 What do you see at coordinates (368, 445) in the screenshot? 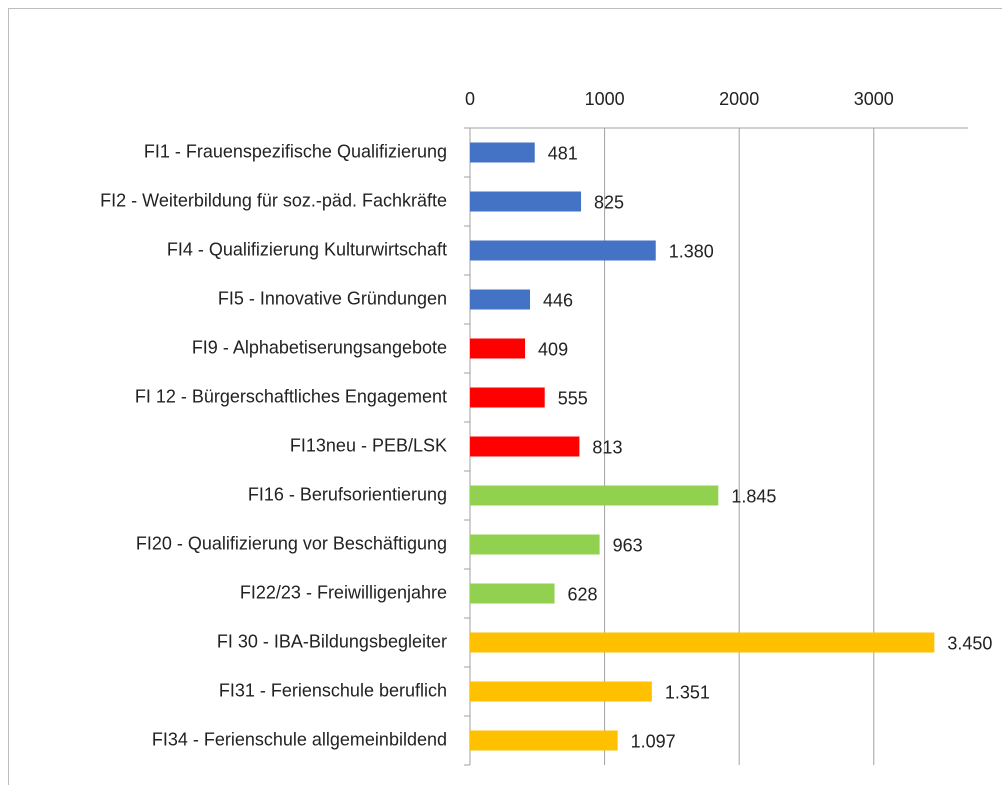
I see `y-tick-label: FI13neu - PEB/LSK` at bounding box center [368, 445].